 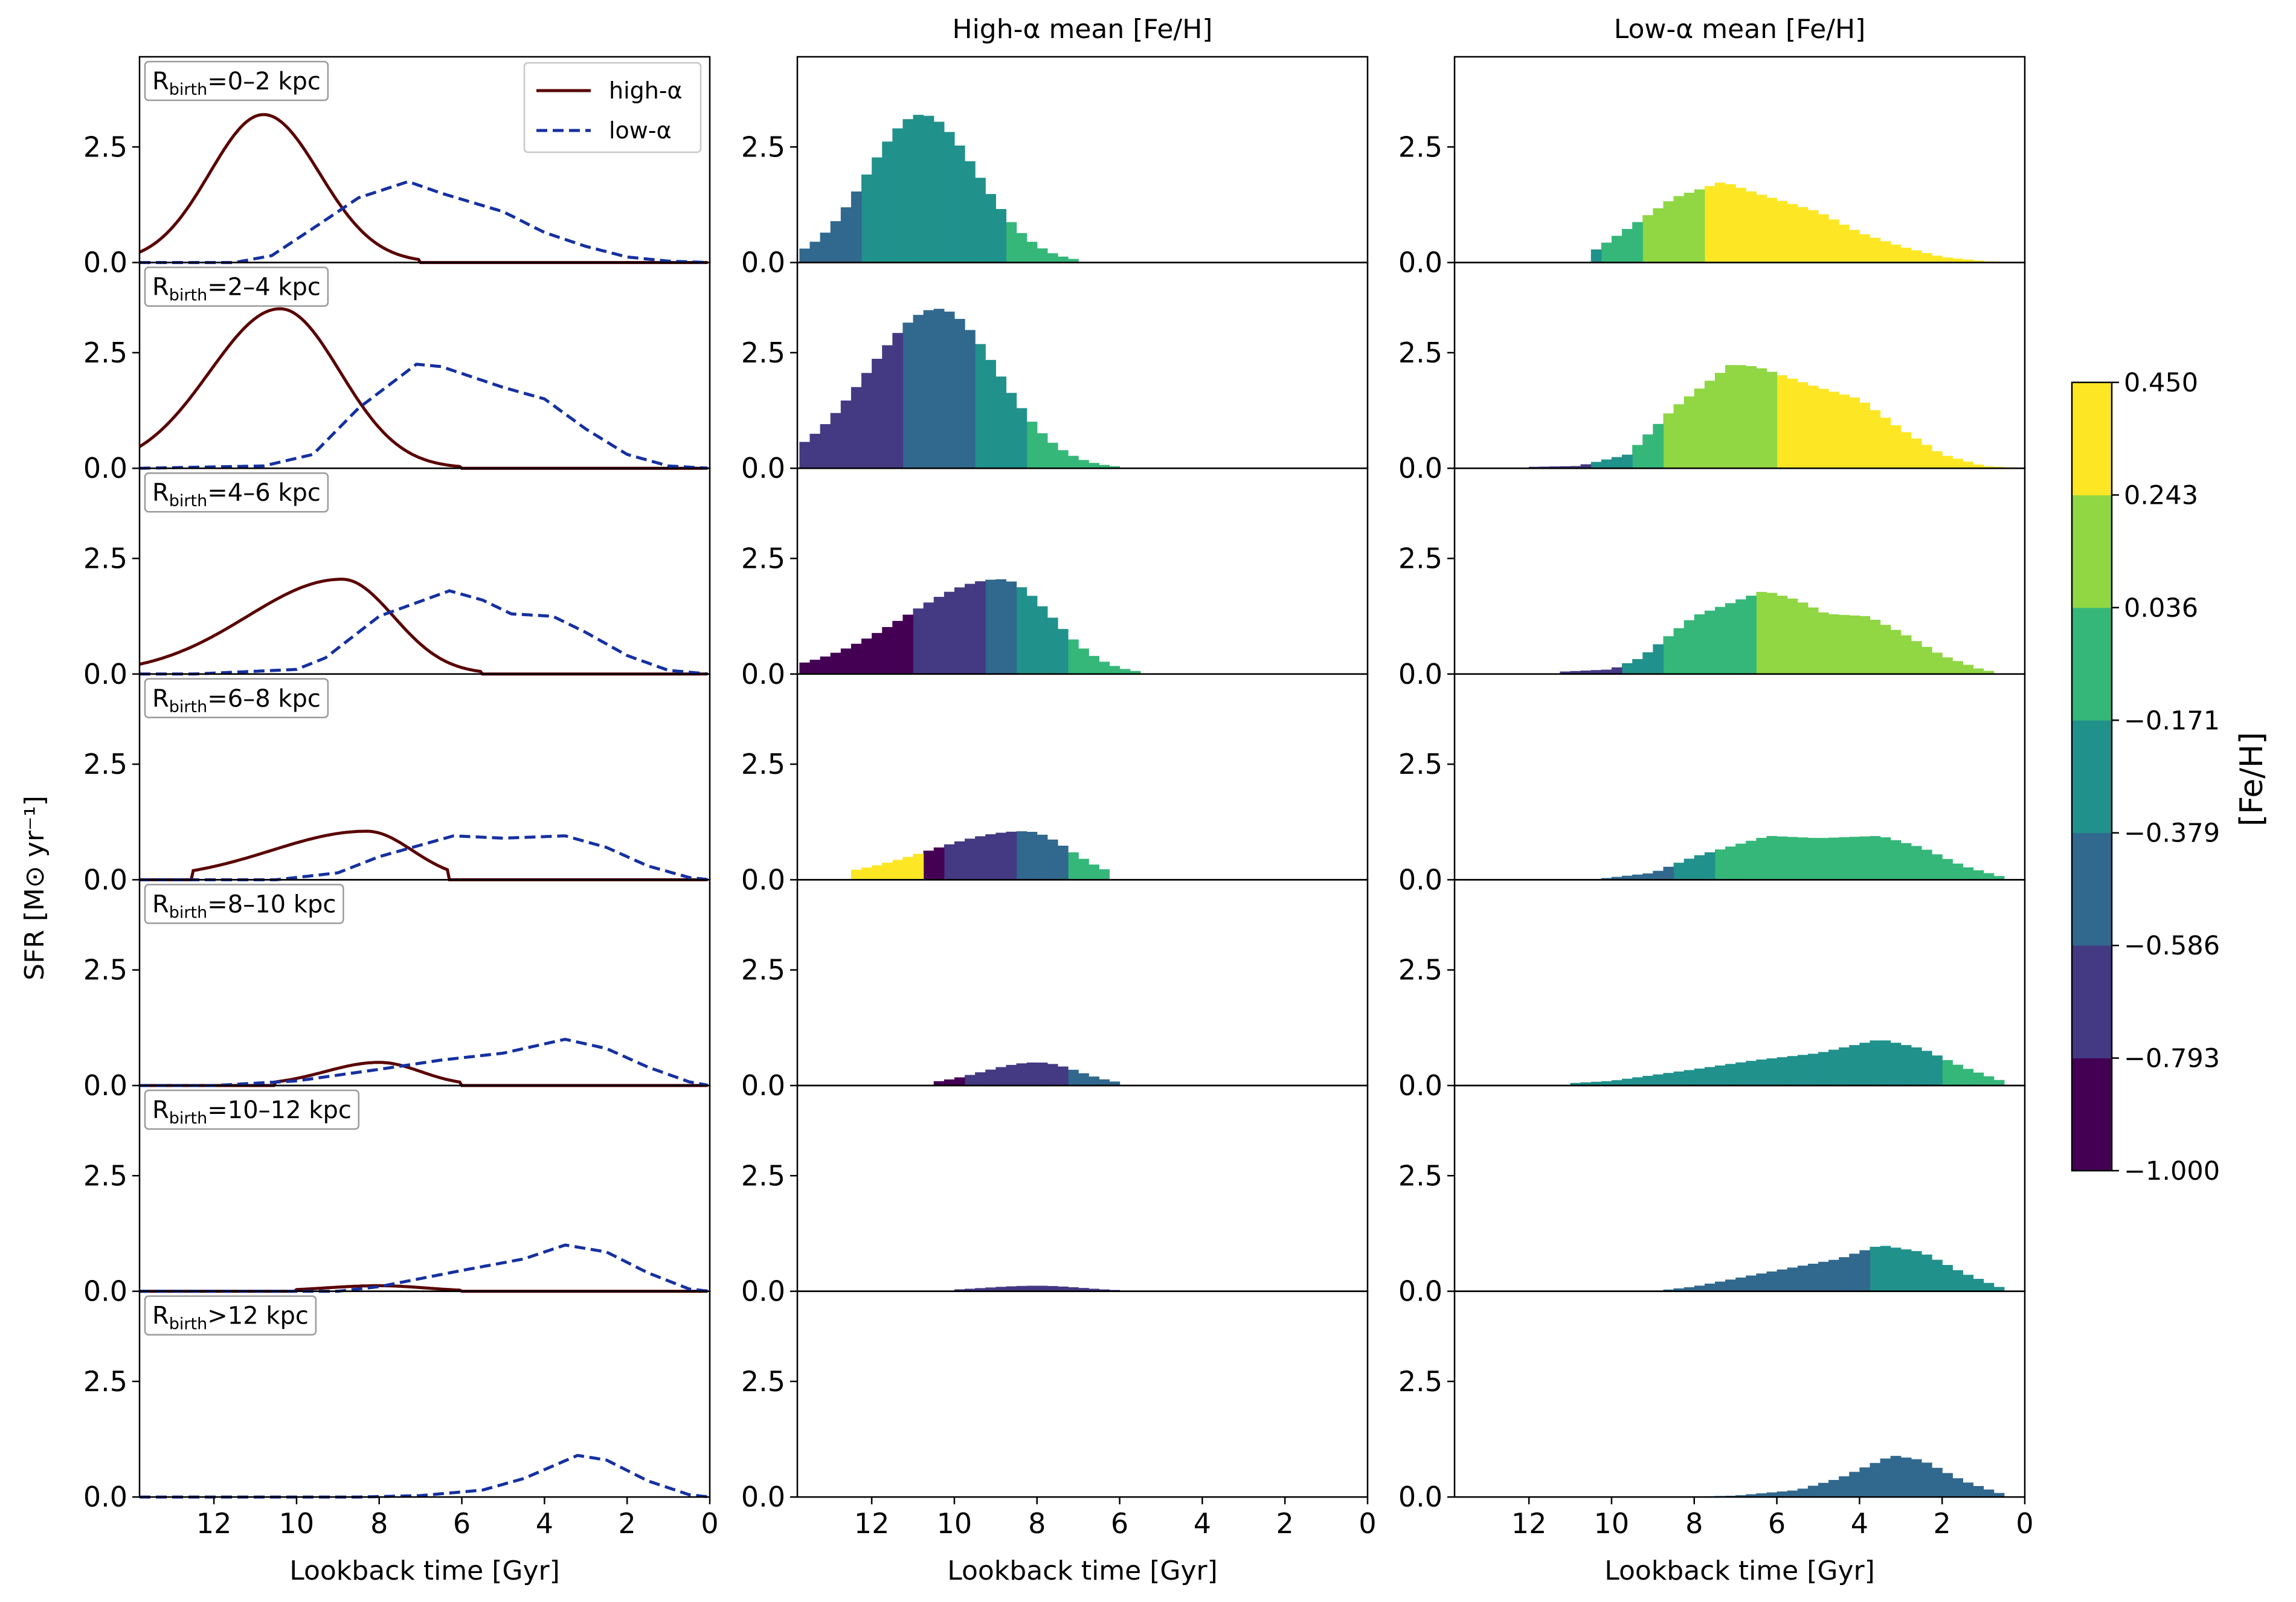 What do you see at coordinates (397, 578) in the screenshot?
I see `panel-r2-c0: 0.0 2.5 Rbirth=4–6 kpc` at bounding box center [397, 578].